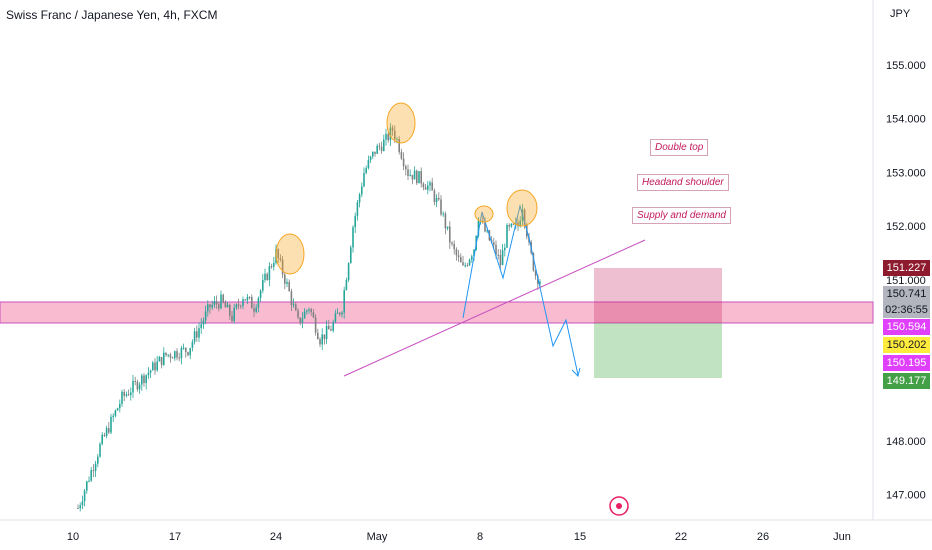 The height and width of the screenshot is (550, 932). I want to click on tag-current: 150.741, so click(906, 294).